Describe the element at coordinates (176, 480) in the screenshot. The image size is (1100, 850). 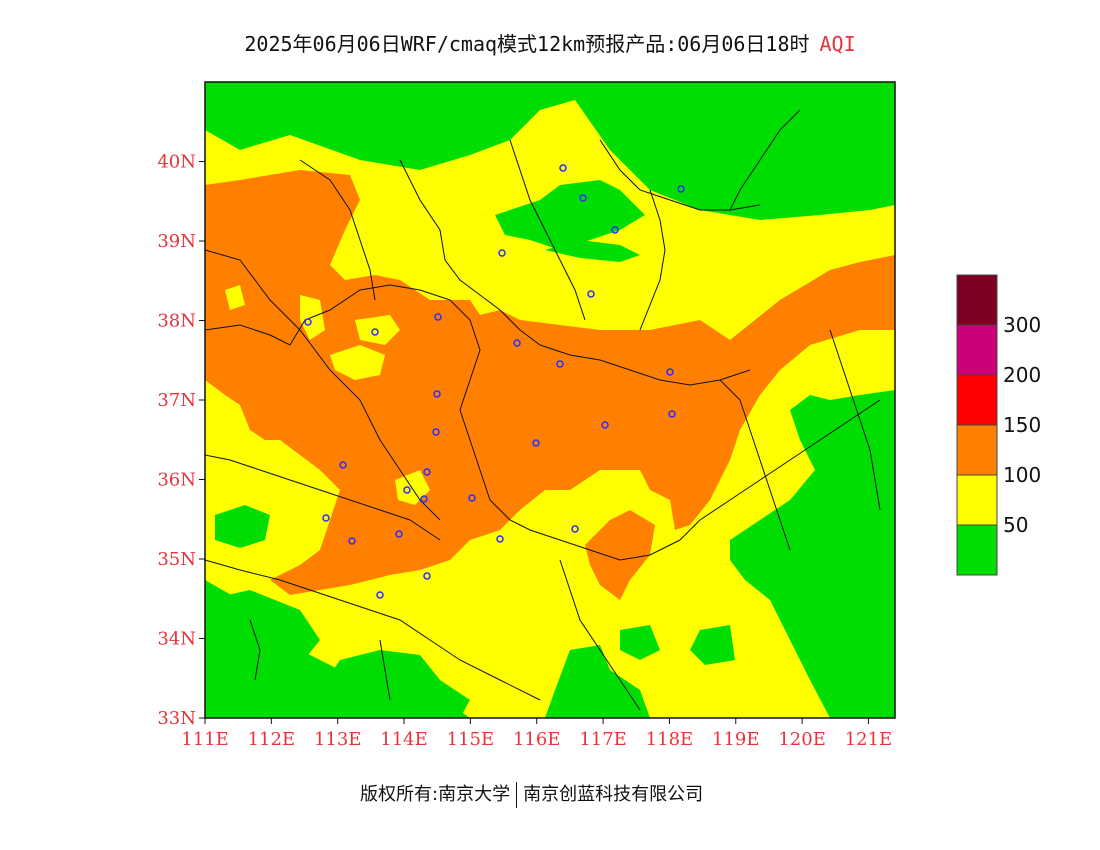
I see `lat-tick-label: 36N` at that location.